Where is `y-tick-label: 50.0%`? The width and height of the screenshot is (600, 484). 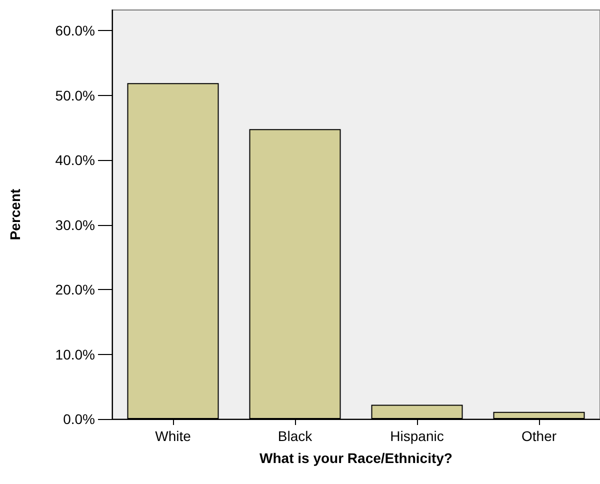 y-tick-label: 50.0% is located at coordinates (75, 95).